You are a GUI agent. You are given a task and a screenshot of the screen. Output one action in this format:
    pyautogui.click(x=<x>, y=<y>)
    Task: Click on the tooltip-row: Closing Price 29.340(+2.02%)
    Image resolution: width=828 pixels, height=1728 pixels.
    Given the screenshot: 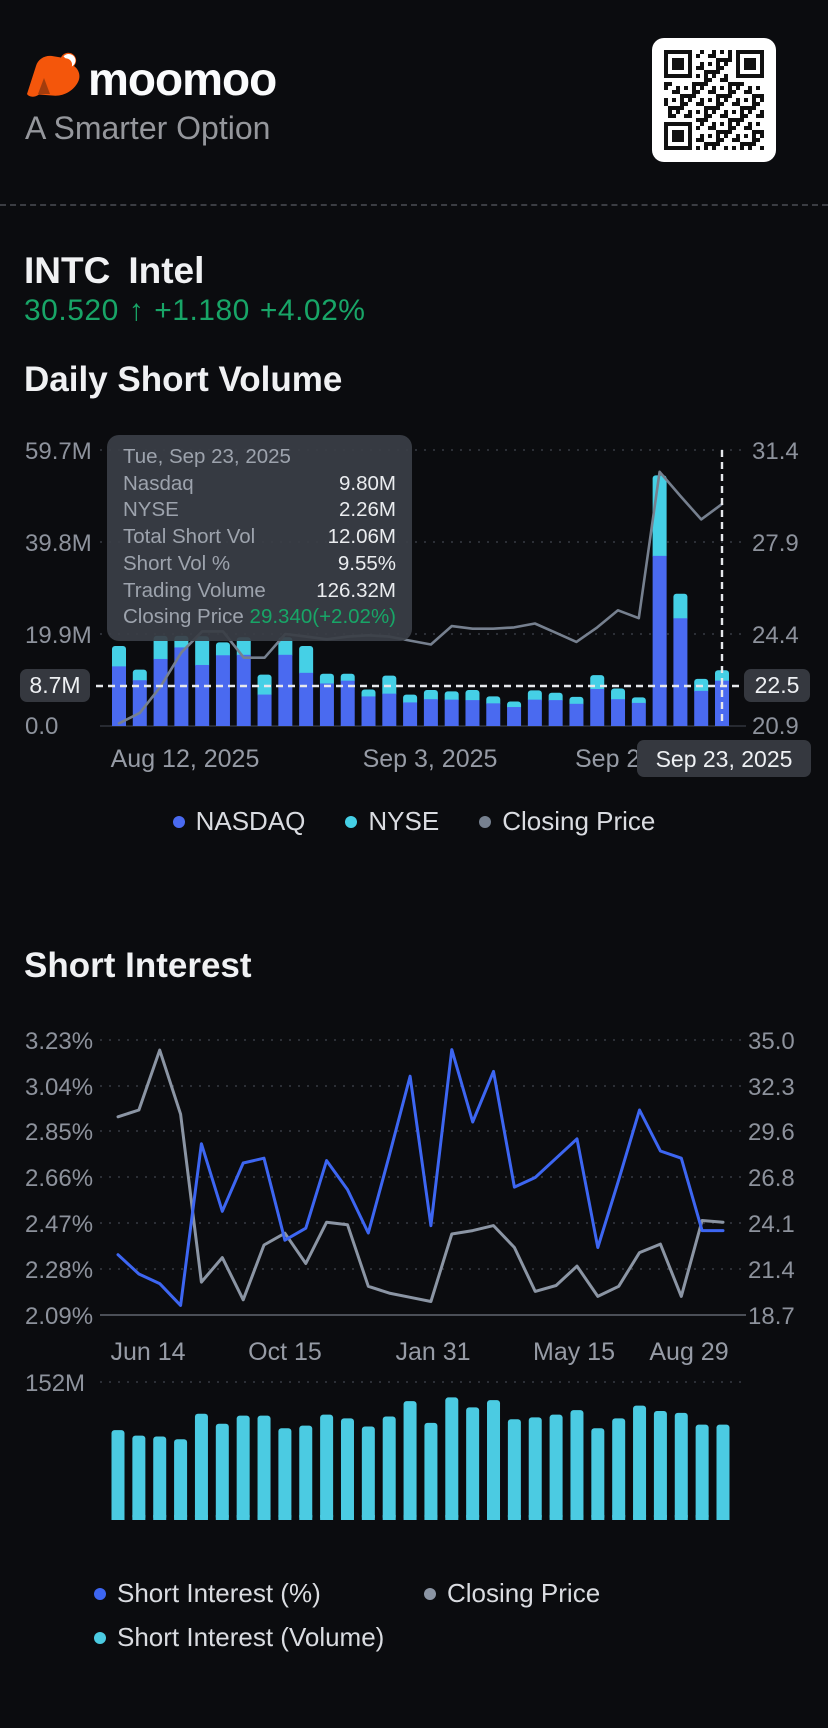 What is the action you would take?
    pyautogui.click(x=259, y=617)
    